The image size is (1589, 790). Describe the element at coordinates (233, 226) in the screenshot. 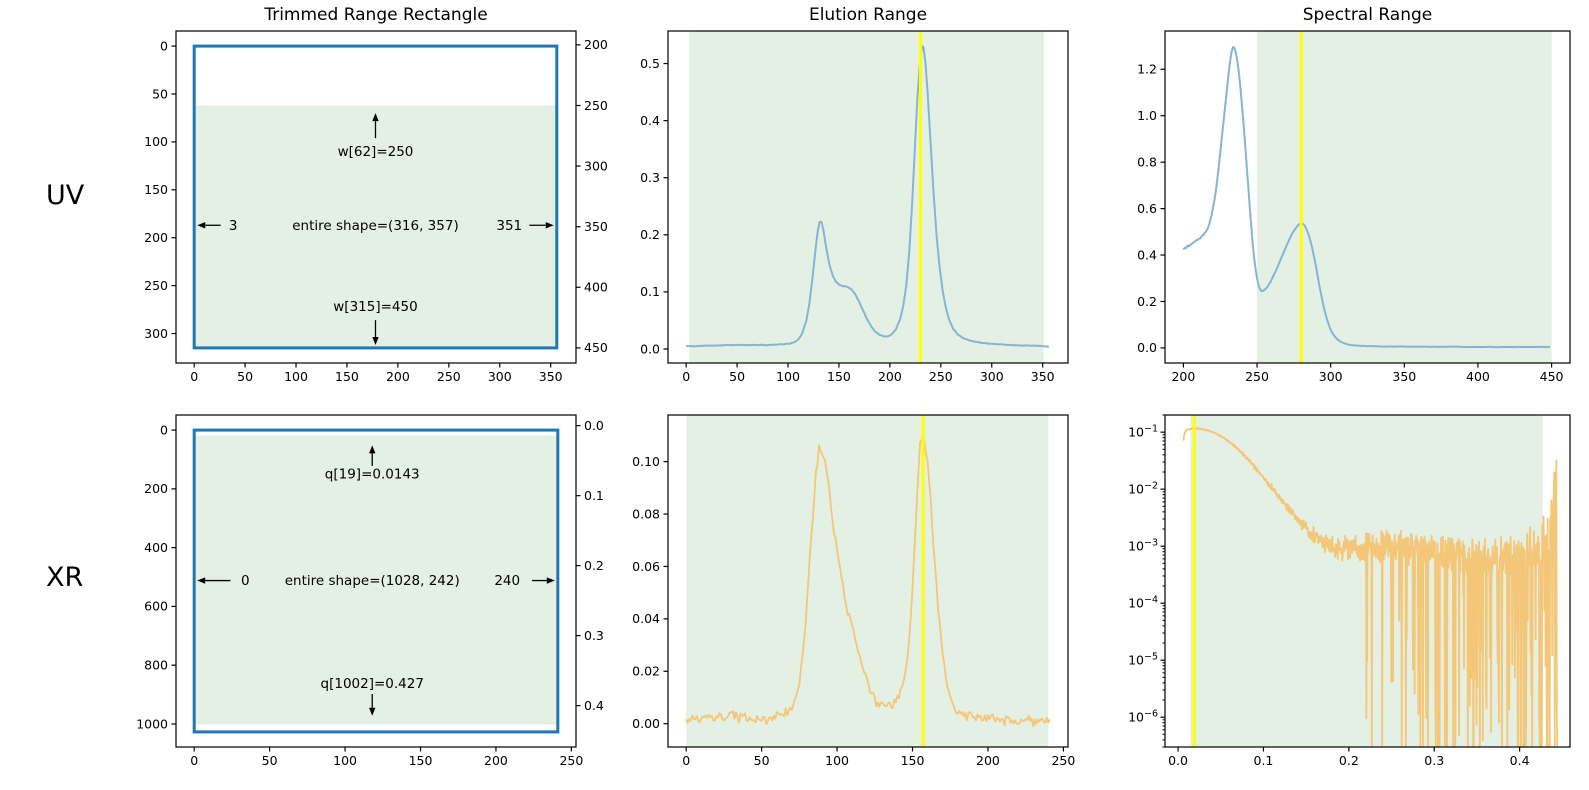

I see `svg-text: 3` at that location.